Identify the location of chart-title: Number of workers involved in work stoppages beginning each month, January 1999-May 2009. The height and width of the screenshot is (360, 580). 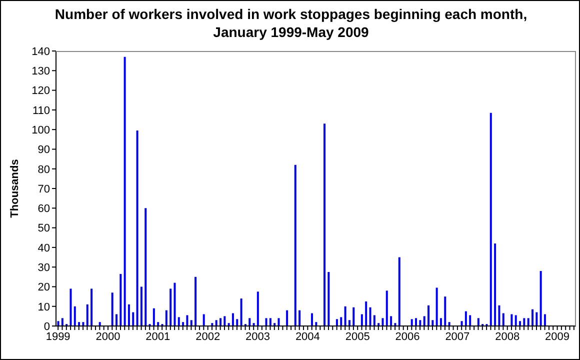
(291, 23).